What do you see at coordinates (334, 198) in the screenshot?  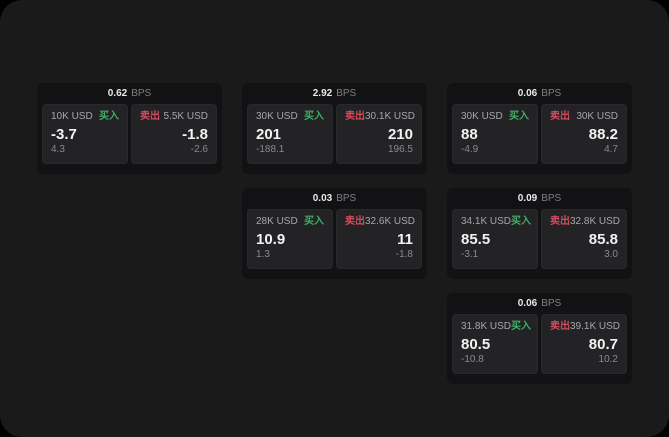 I see `card-header: 0.03 BPS` at bounding box center [334, 198].